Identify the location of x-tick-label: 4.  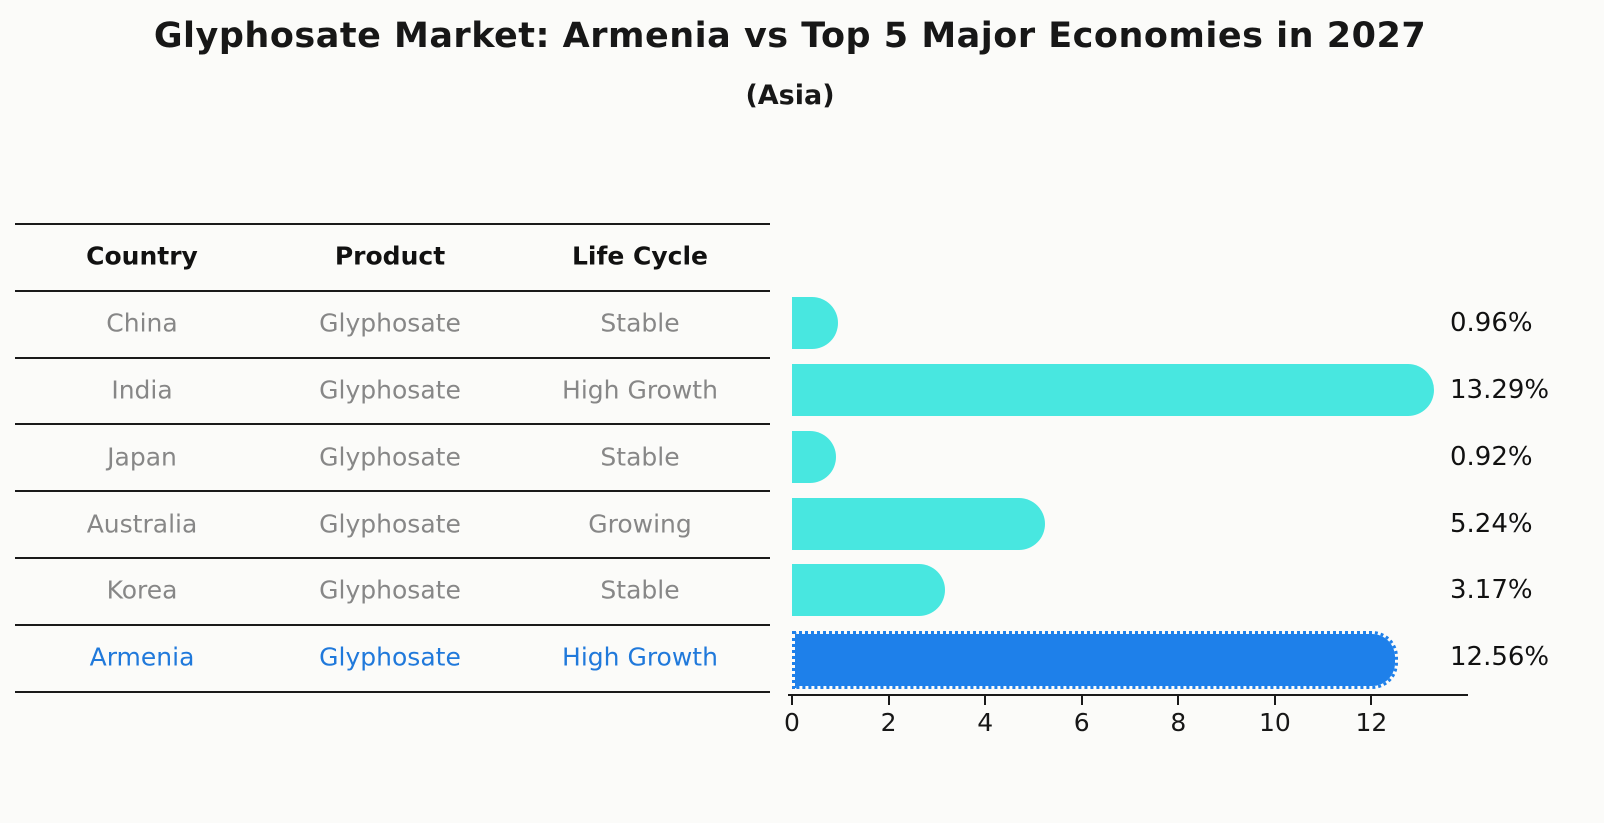
(985, 722).